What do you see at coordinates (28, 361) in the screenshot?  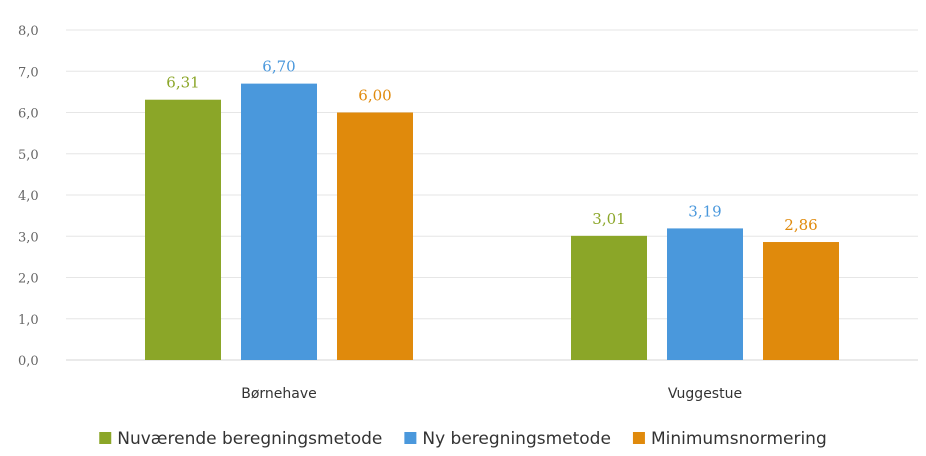 I see `y-tick-label: 0,0` at bounding box center [28, 361].